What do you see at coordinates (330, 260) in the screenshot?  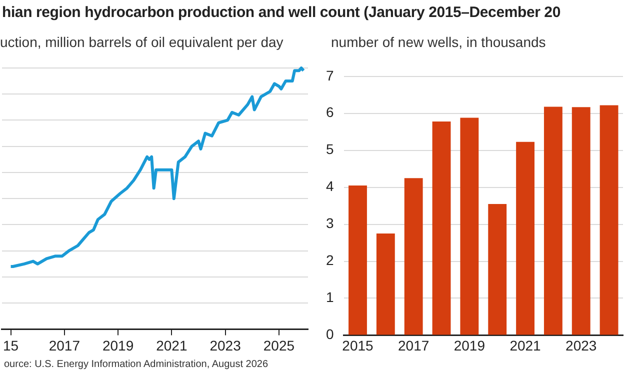 I see `y-tick-label: 2` at bounding box center [330, 260].